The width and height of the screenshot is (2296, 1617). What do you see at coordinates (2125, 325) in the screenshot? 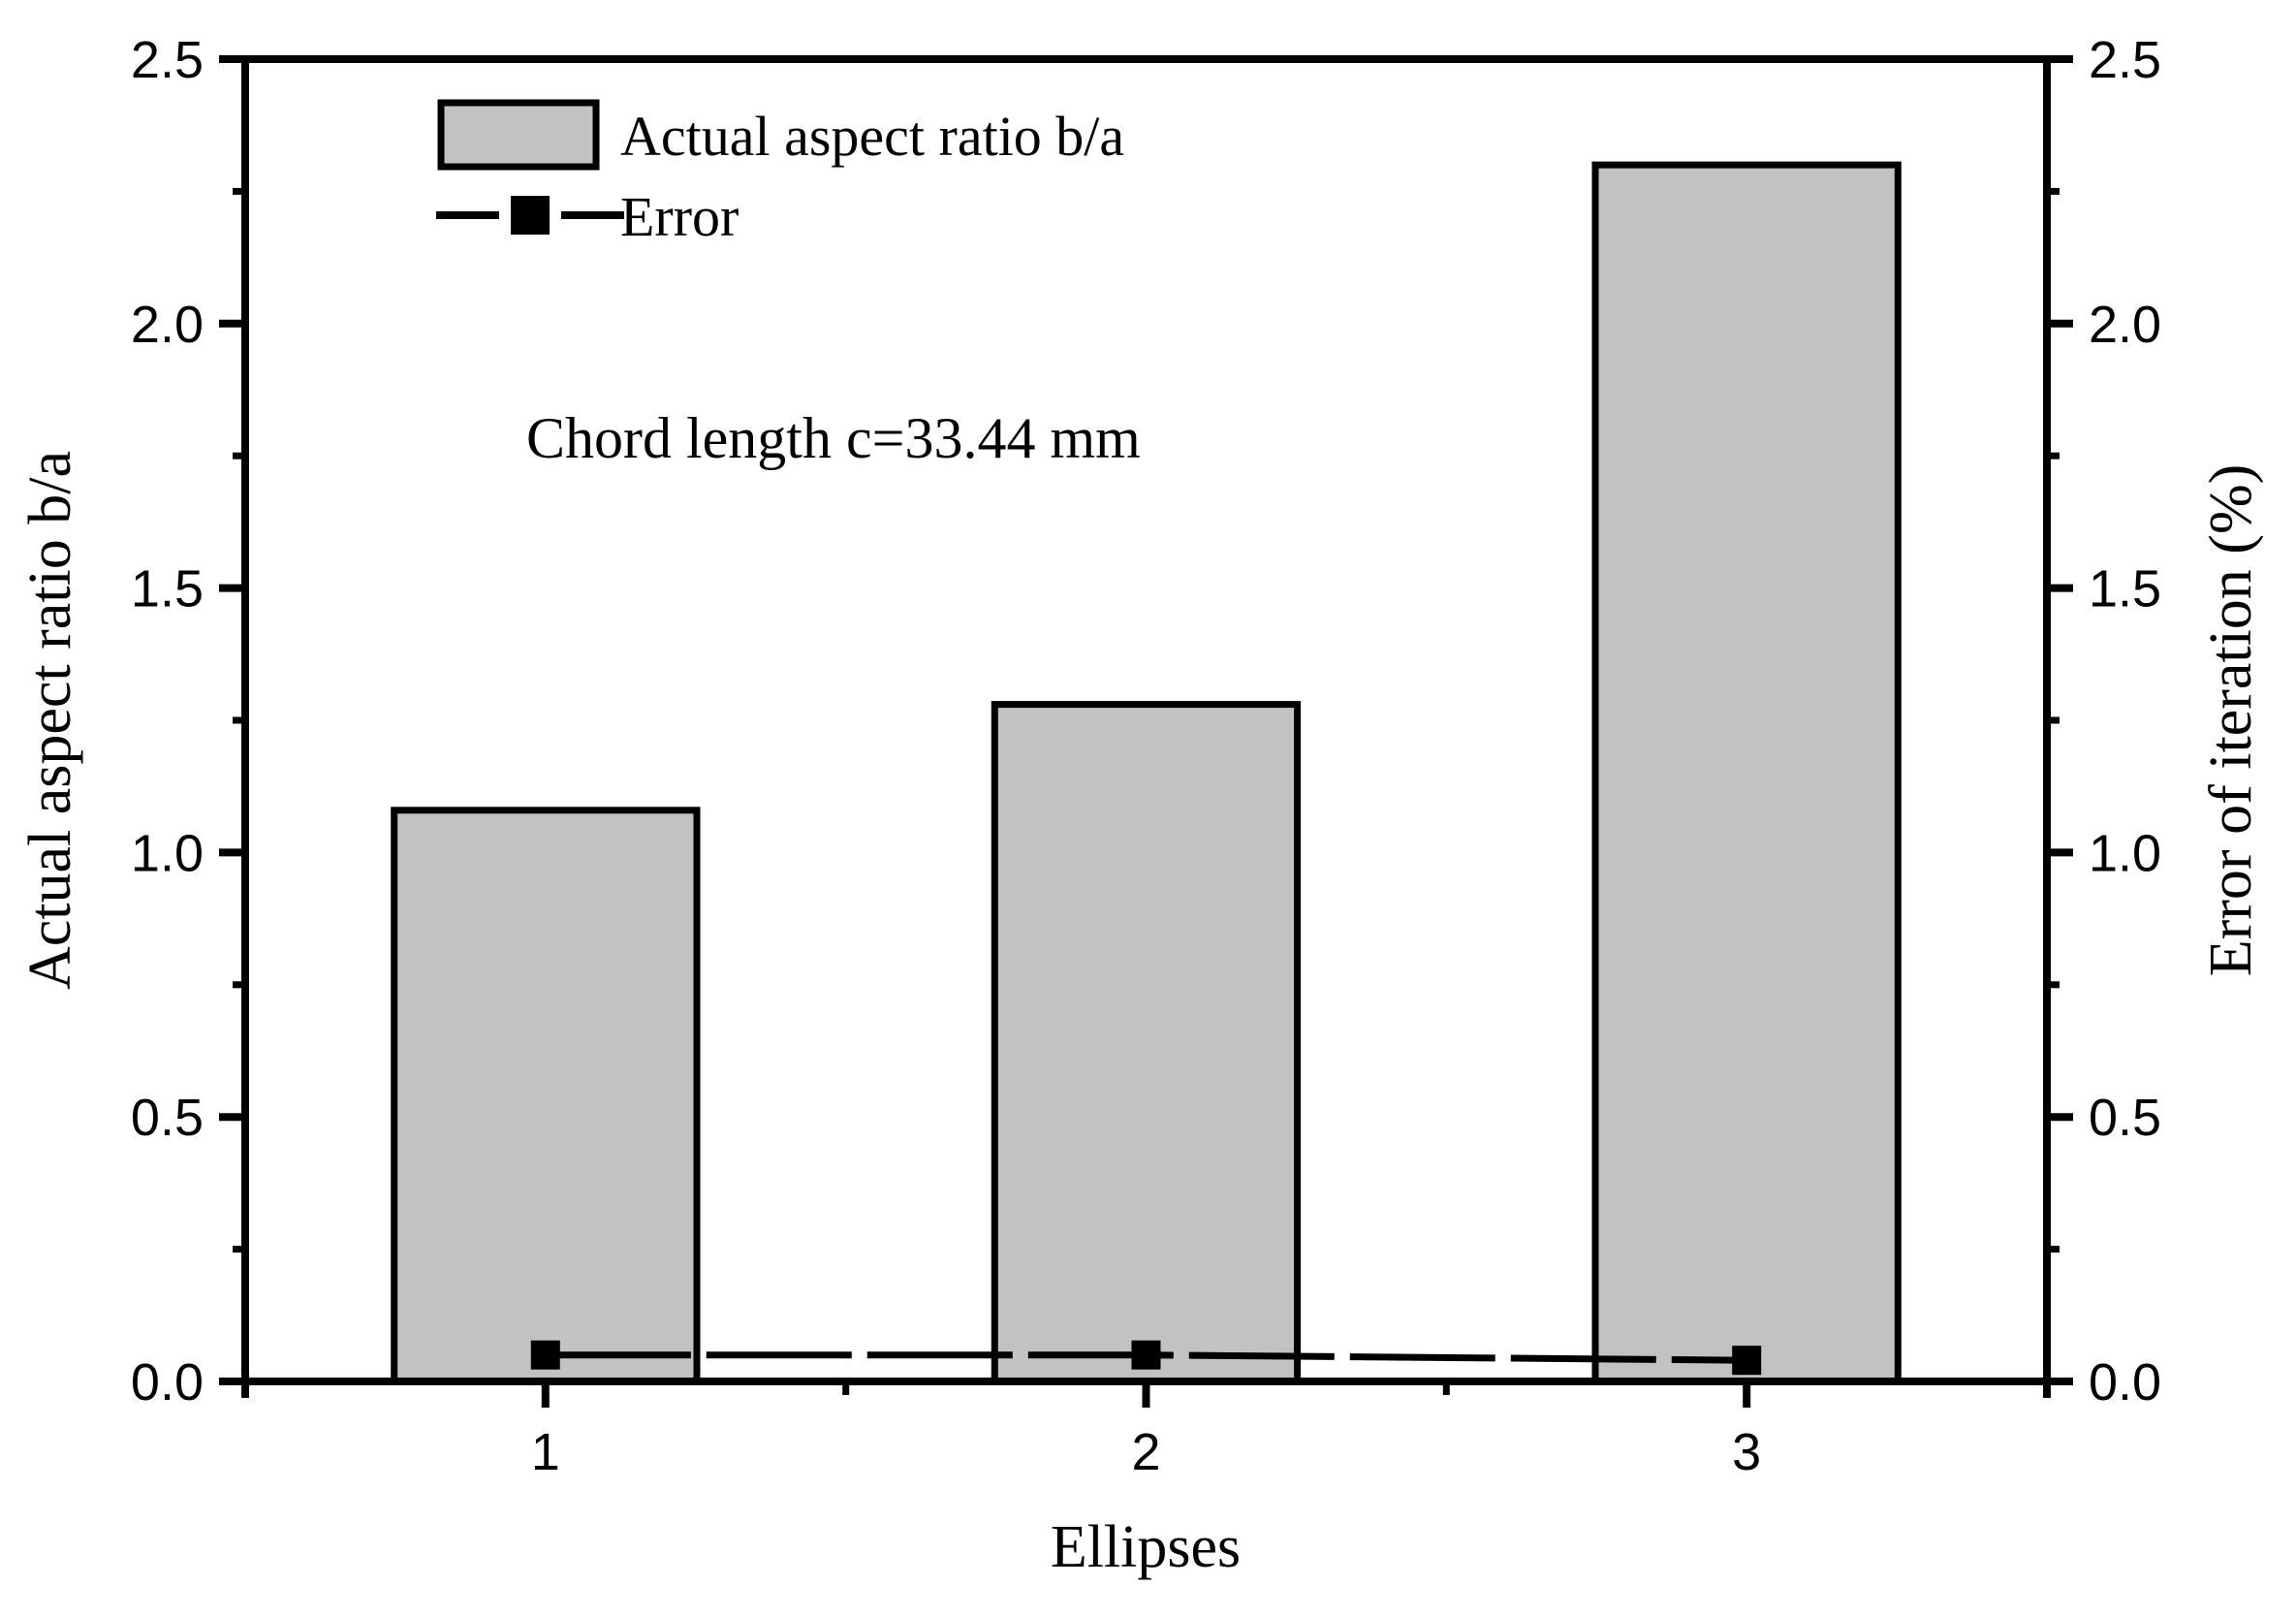
I see `right-tick-label: 2.0` at bounding box center [2125, 325].